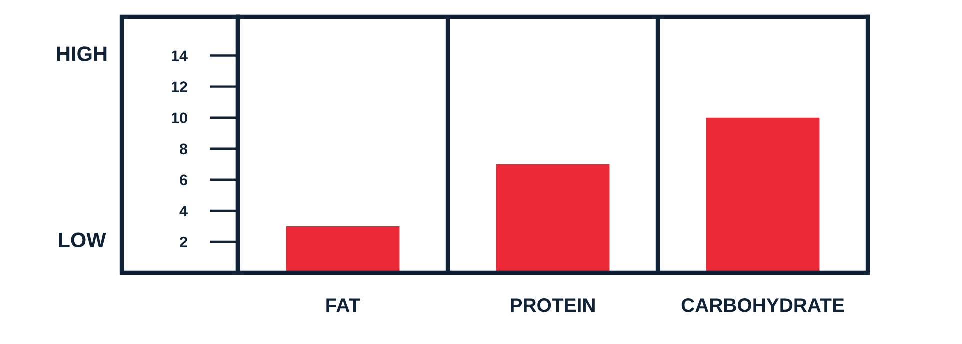  What do you see at coordinates (82, 54) in the screenshot?
I see `text: HIGH` at bounding box center [82, 54].